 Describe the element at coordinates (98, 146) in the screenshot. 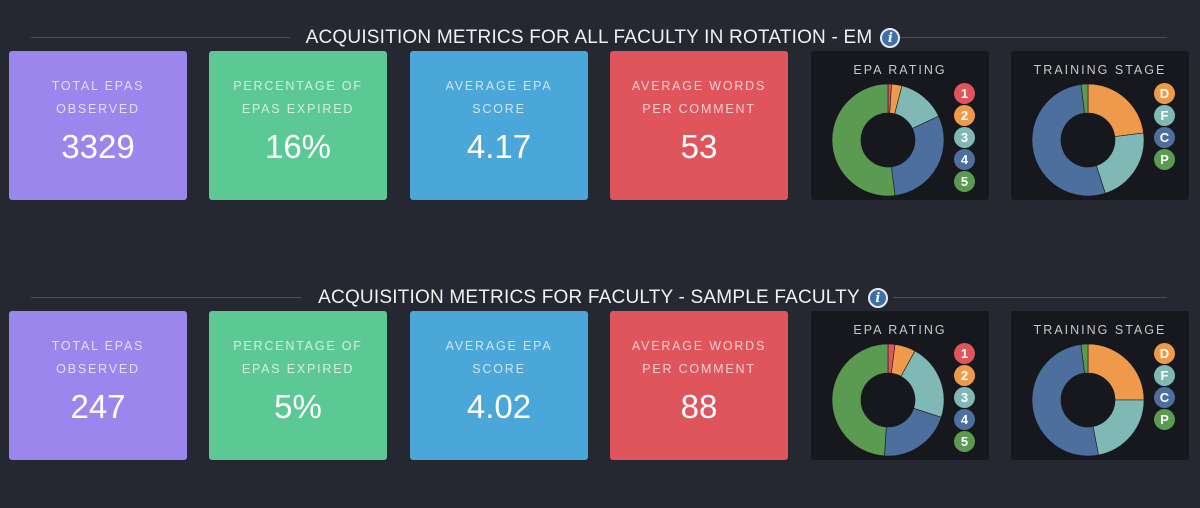

I see `card-value: 3329` at that location.